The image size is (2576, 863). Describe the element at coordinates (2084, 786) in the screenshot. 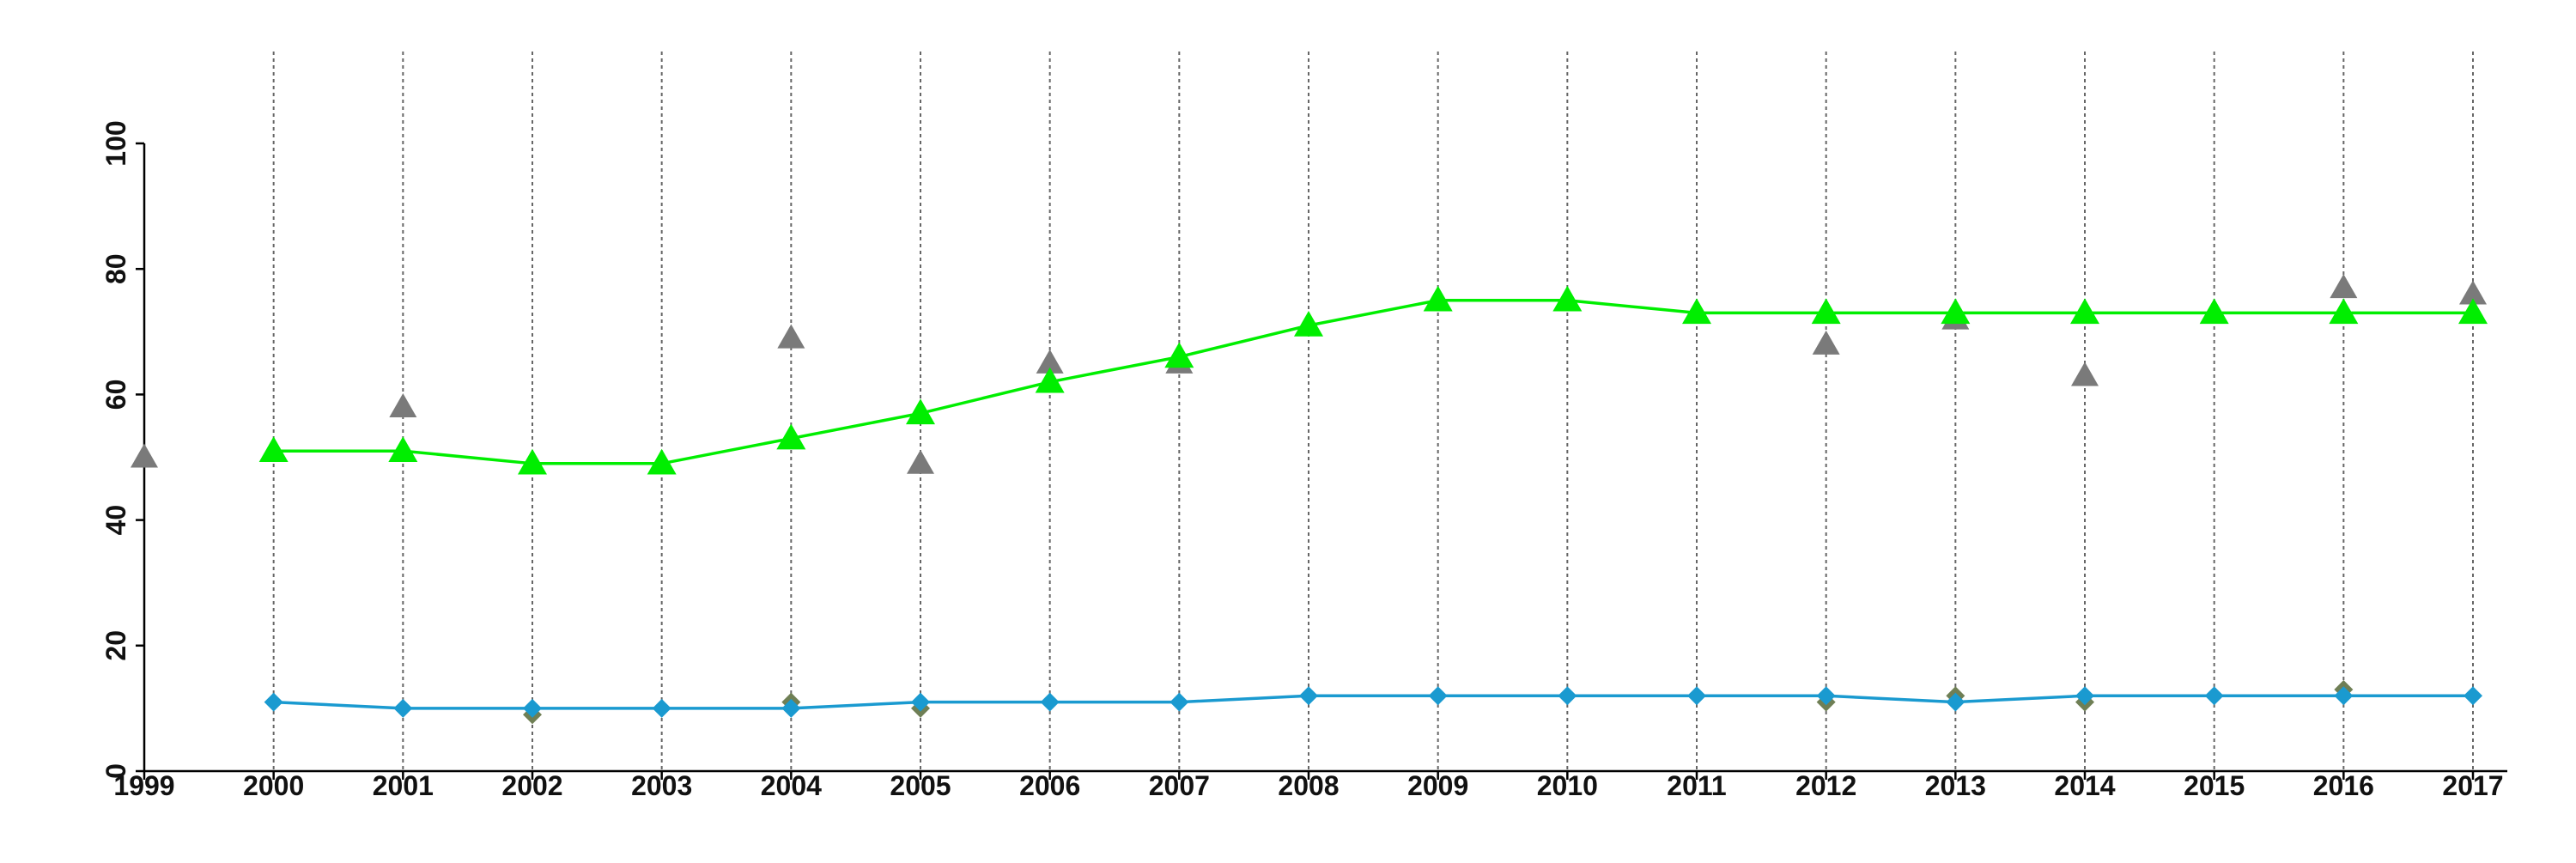

I see `x-tick-label-2014: 2014` at that location.